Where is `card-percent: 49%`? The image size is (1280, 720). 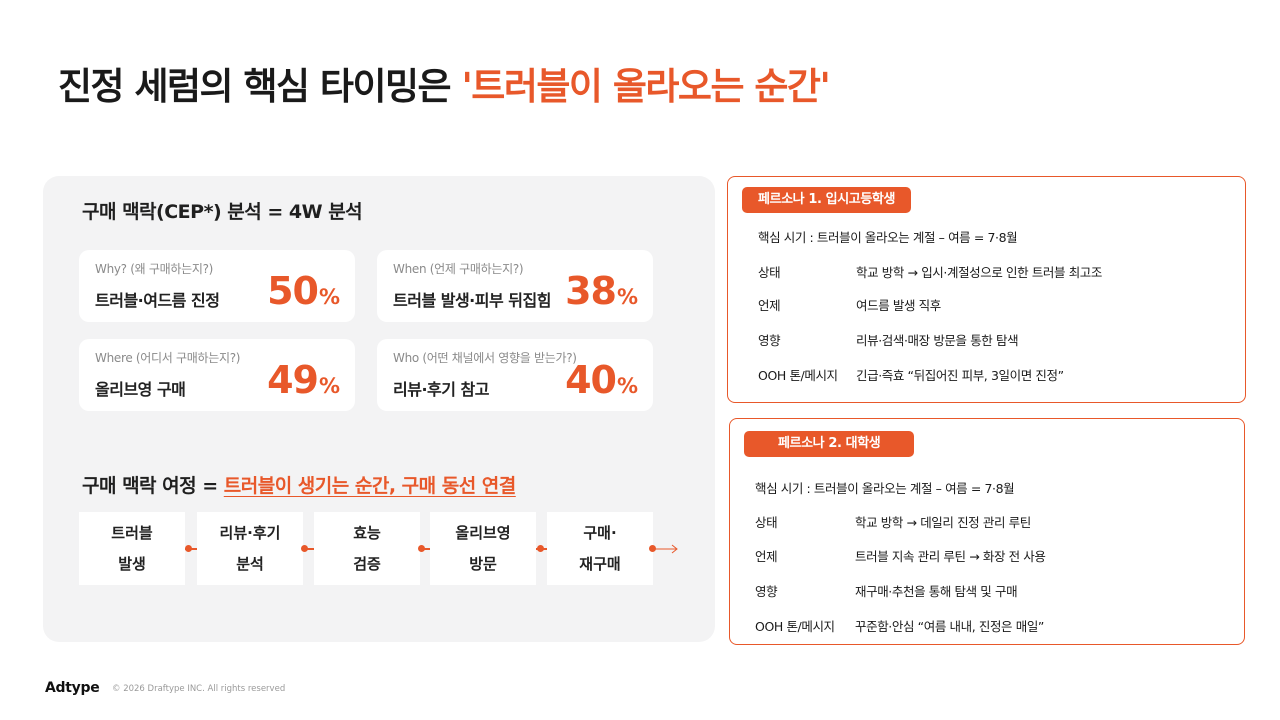 card-percent: 49% is located at coordinates (303, 380).